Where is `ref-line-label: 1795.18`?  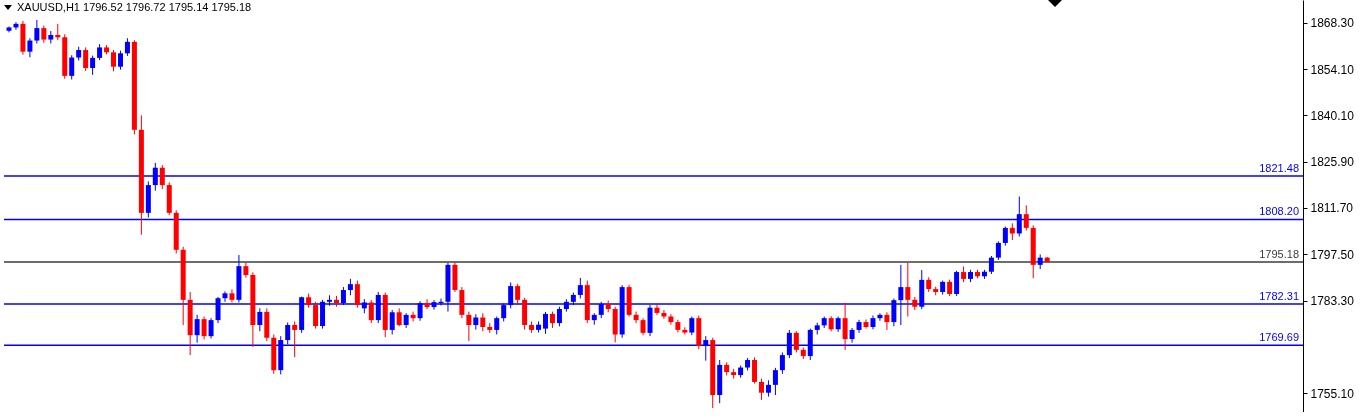 ref-line-label: 1795.18 is located at coordinates (1279, 253).